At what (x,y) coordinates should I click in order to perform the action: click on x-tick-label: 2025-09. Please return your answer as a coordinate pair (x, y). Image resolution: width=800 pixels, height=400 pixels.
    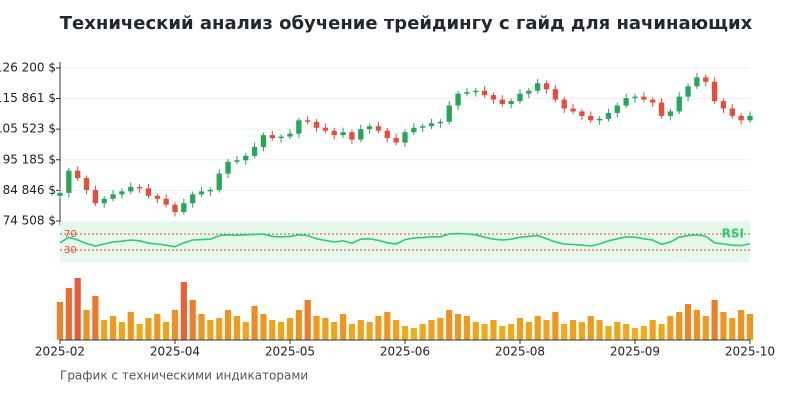
    Looking at the image, I should click on (635, 352).